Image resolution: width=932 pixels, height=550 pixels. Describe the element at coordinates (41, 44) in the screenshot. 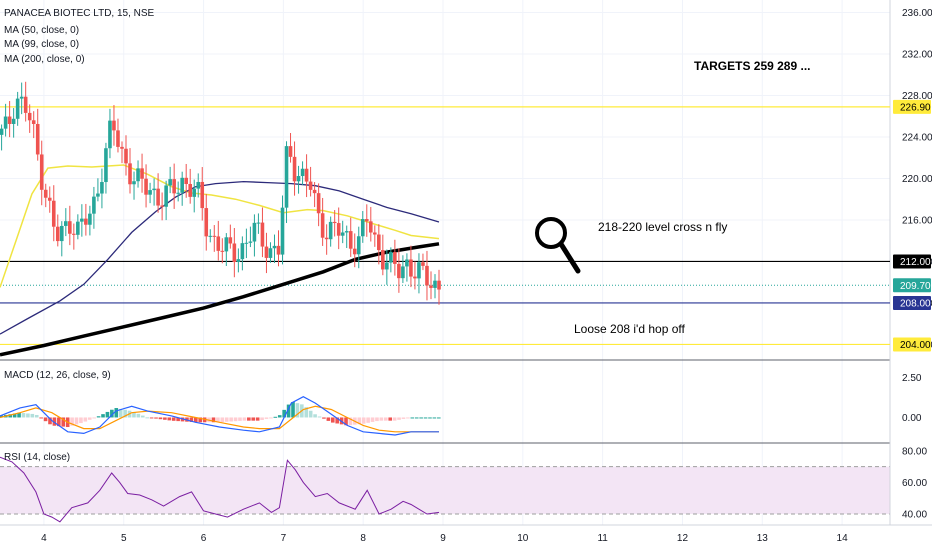

I see `ma99-legend: MA (99, close, 0)` at that location.